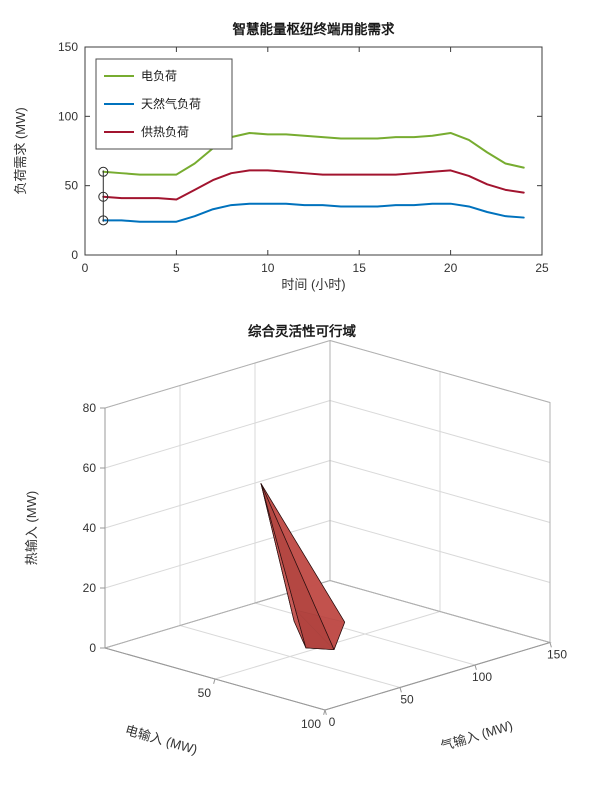 The width and height of the screenshot is (604, 785). Describe the element at coordinates (85, 268) in the screenshot. I see `x-tick-label: 0` at that location.